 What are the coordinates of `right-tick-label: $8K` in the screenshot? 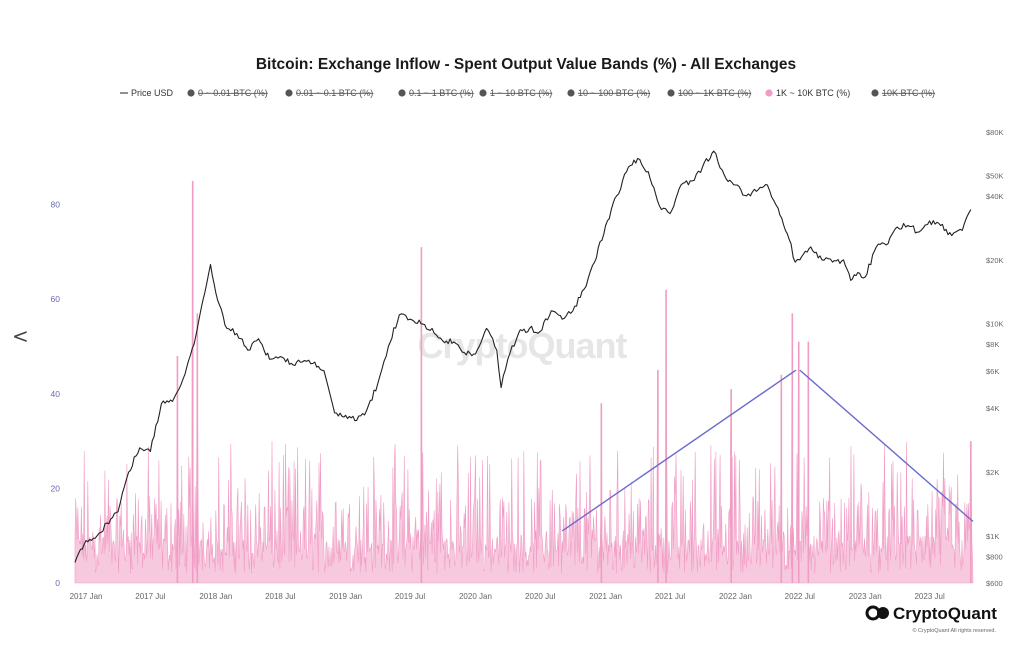 It's located at (992, 344).